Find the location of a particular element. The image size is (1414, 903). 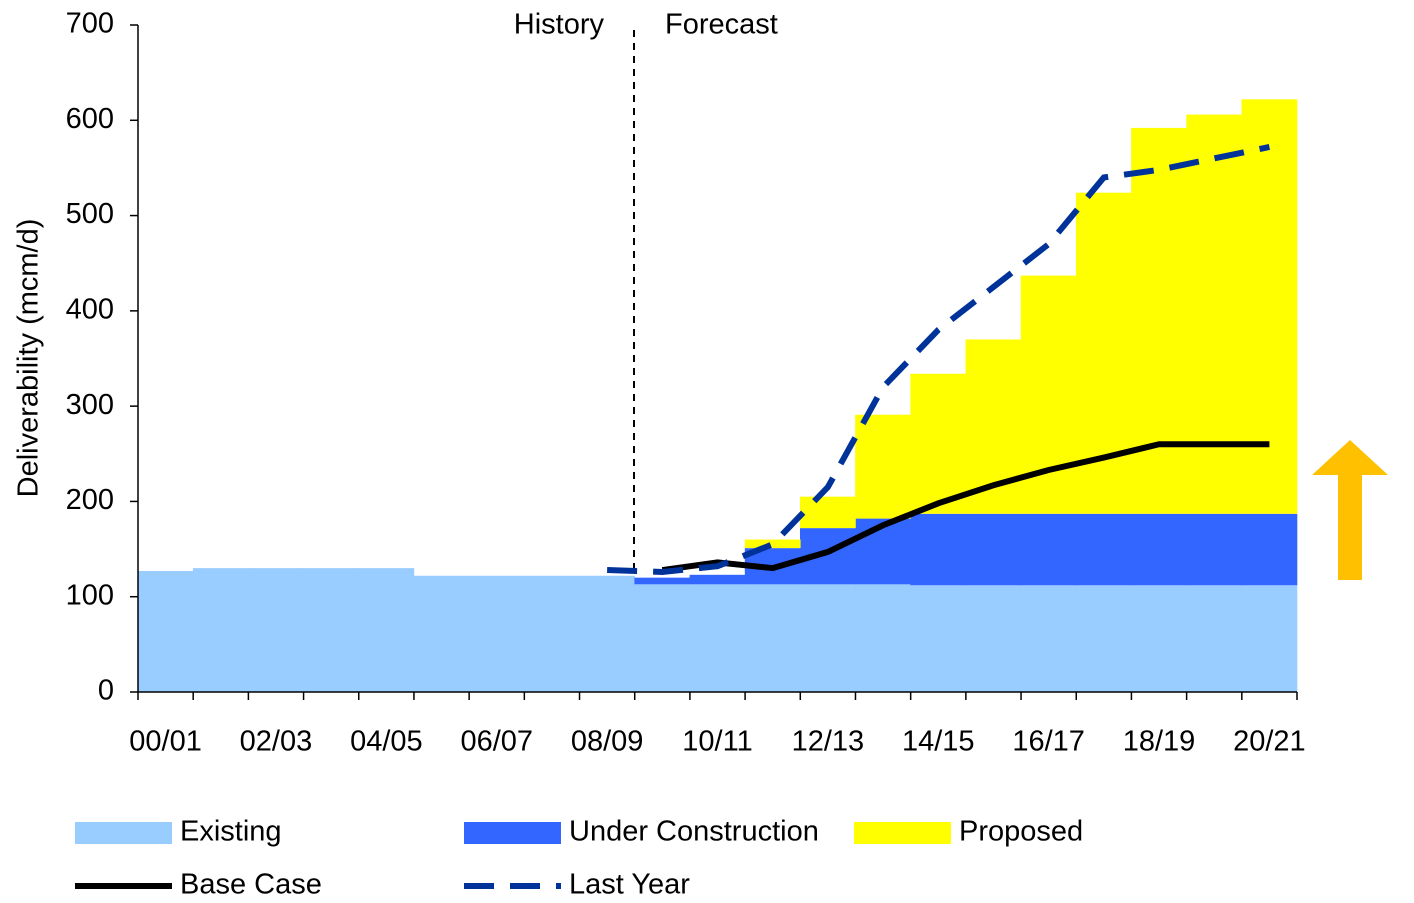

legend-label: Last Year is located at coordinates (629, 885).